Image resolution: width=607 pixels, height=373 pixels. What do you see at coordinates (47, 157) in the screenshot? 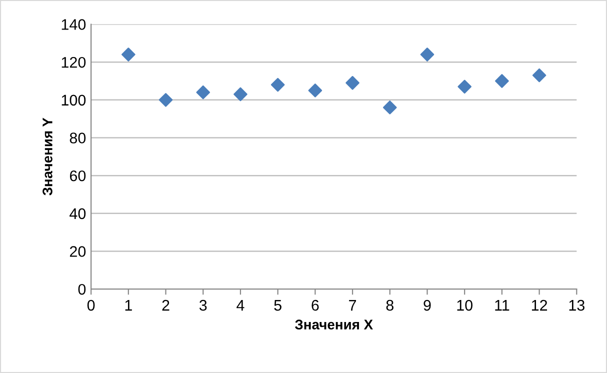
I see `y-axis-title: Значения Y` at bounding box center [47, 157].